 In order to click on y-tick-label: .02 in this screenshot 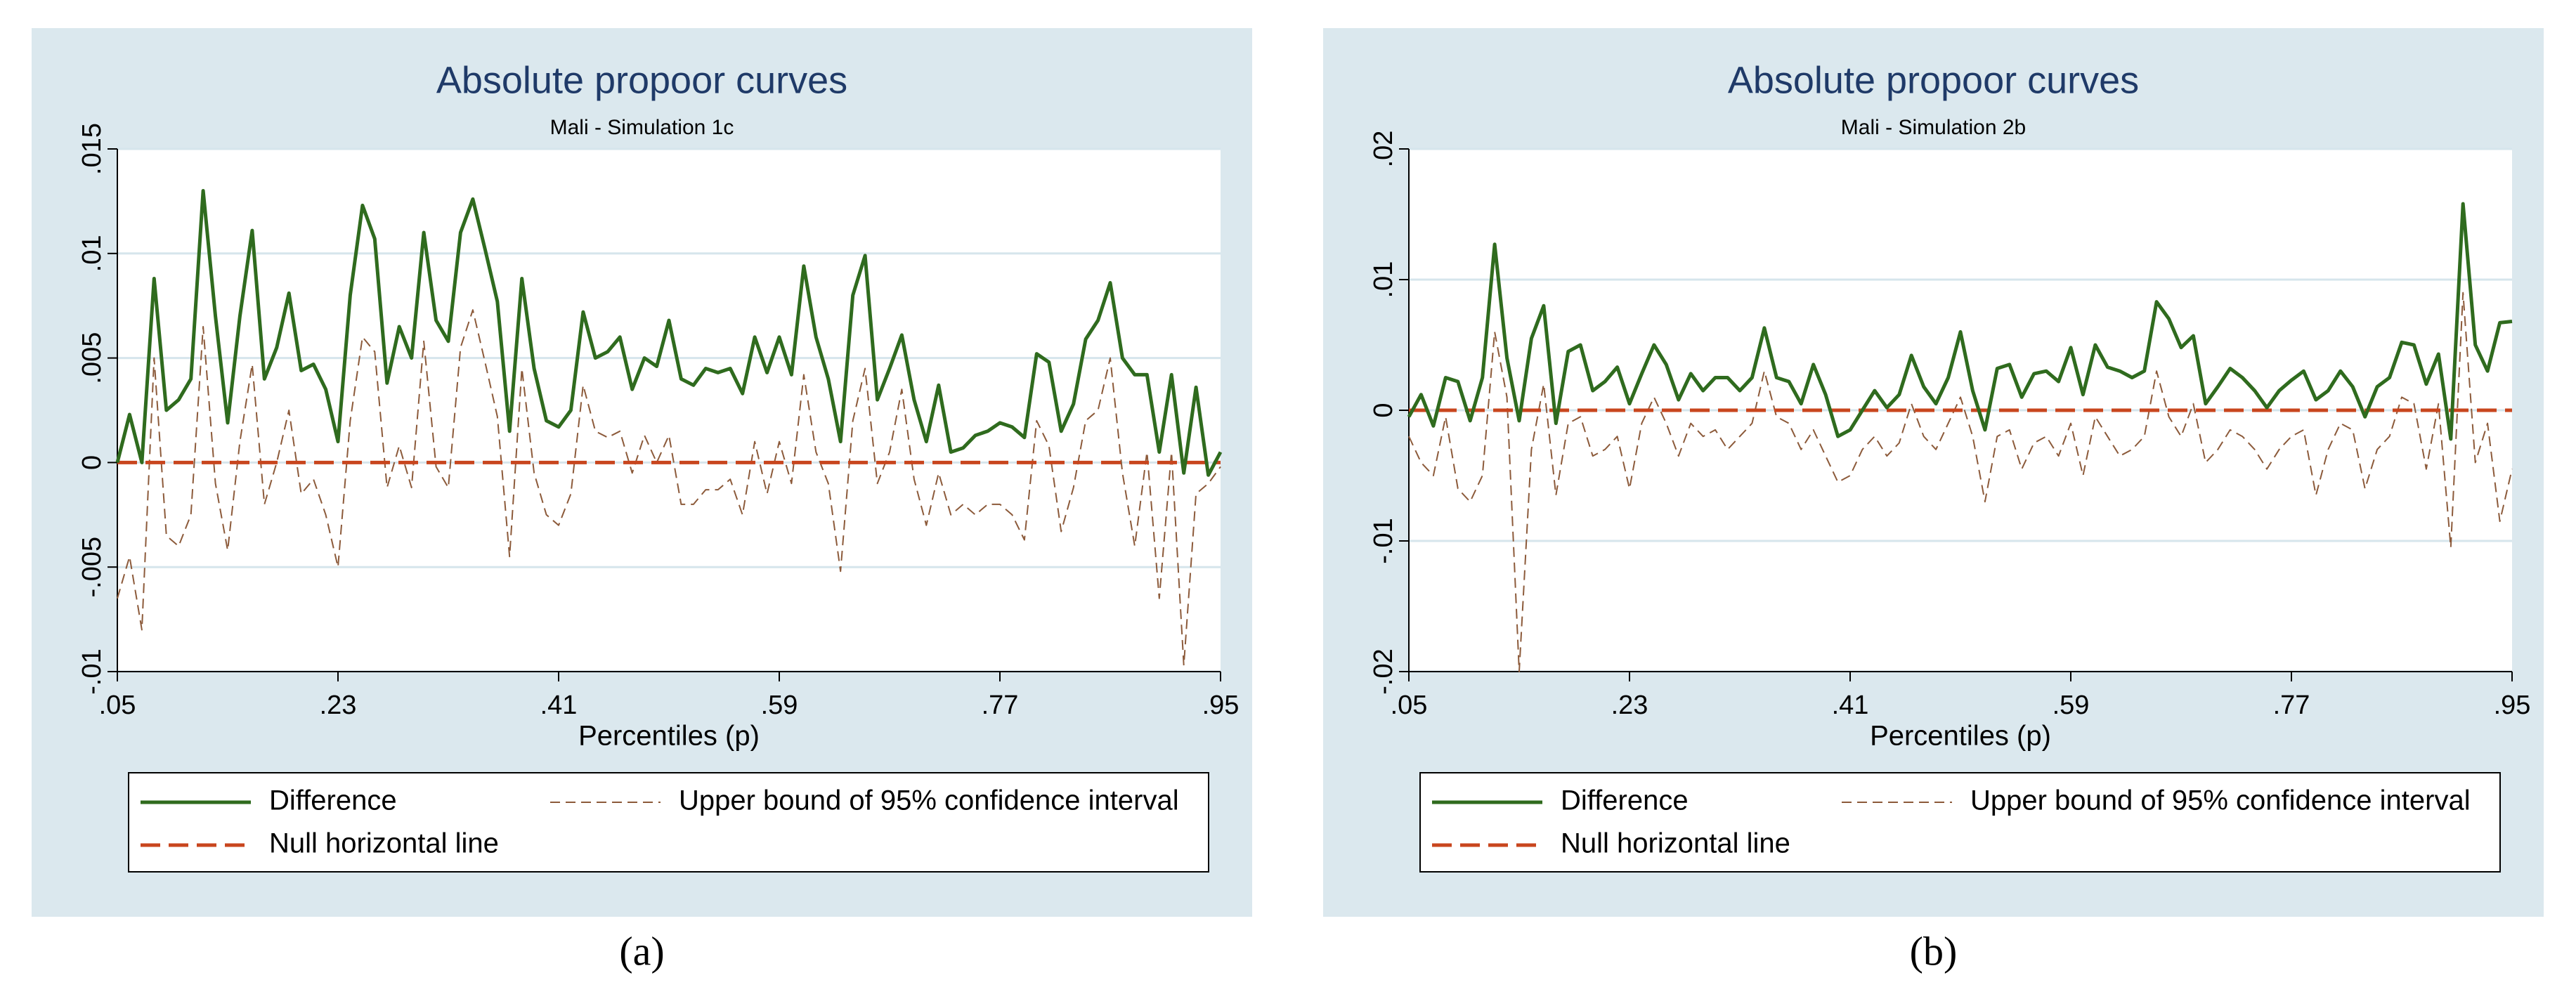, I will do `click(1383, 149)`.